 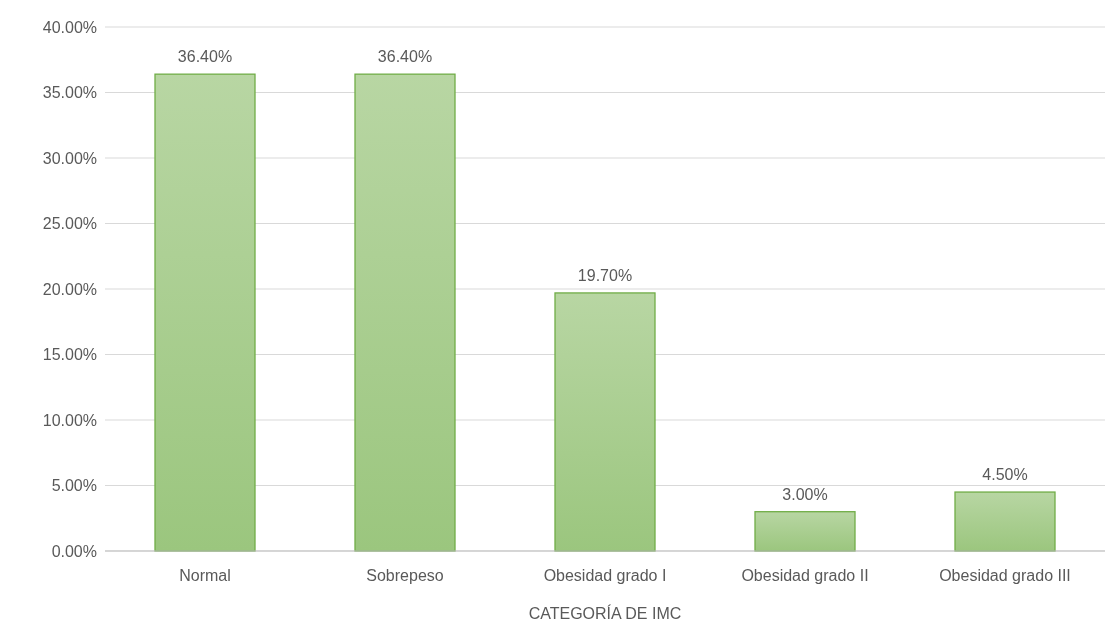 I want to click on y-tick-label: 25.00%, so click(x=69, y=224).